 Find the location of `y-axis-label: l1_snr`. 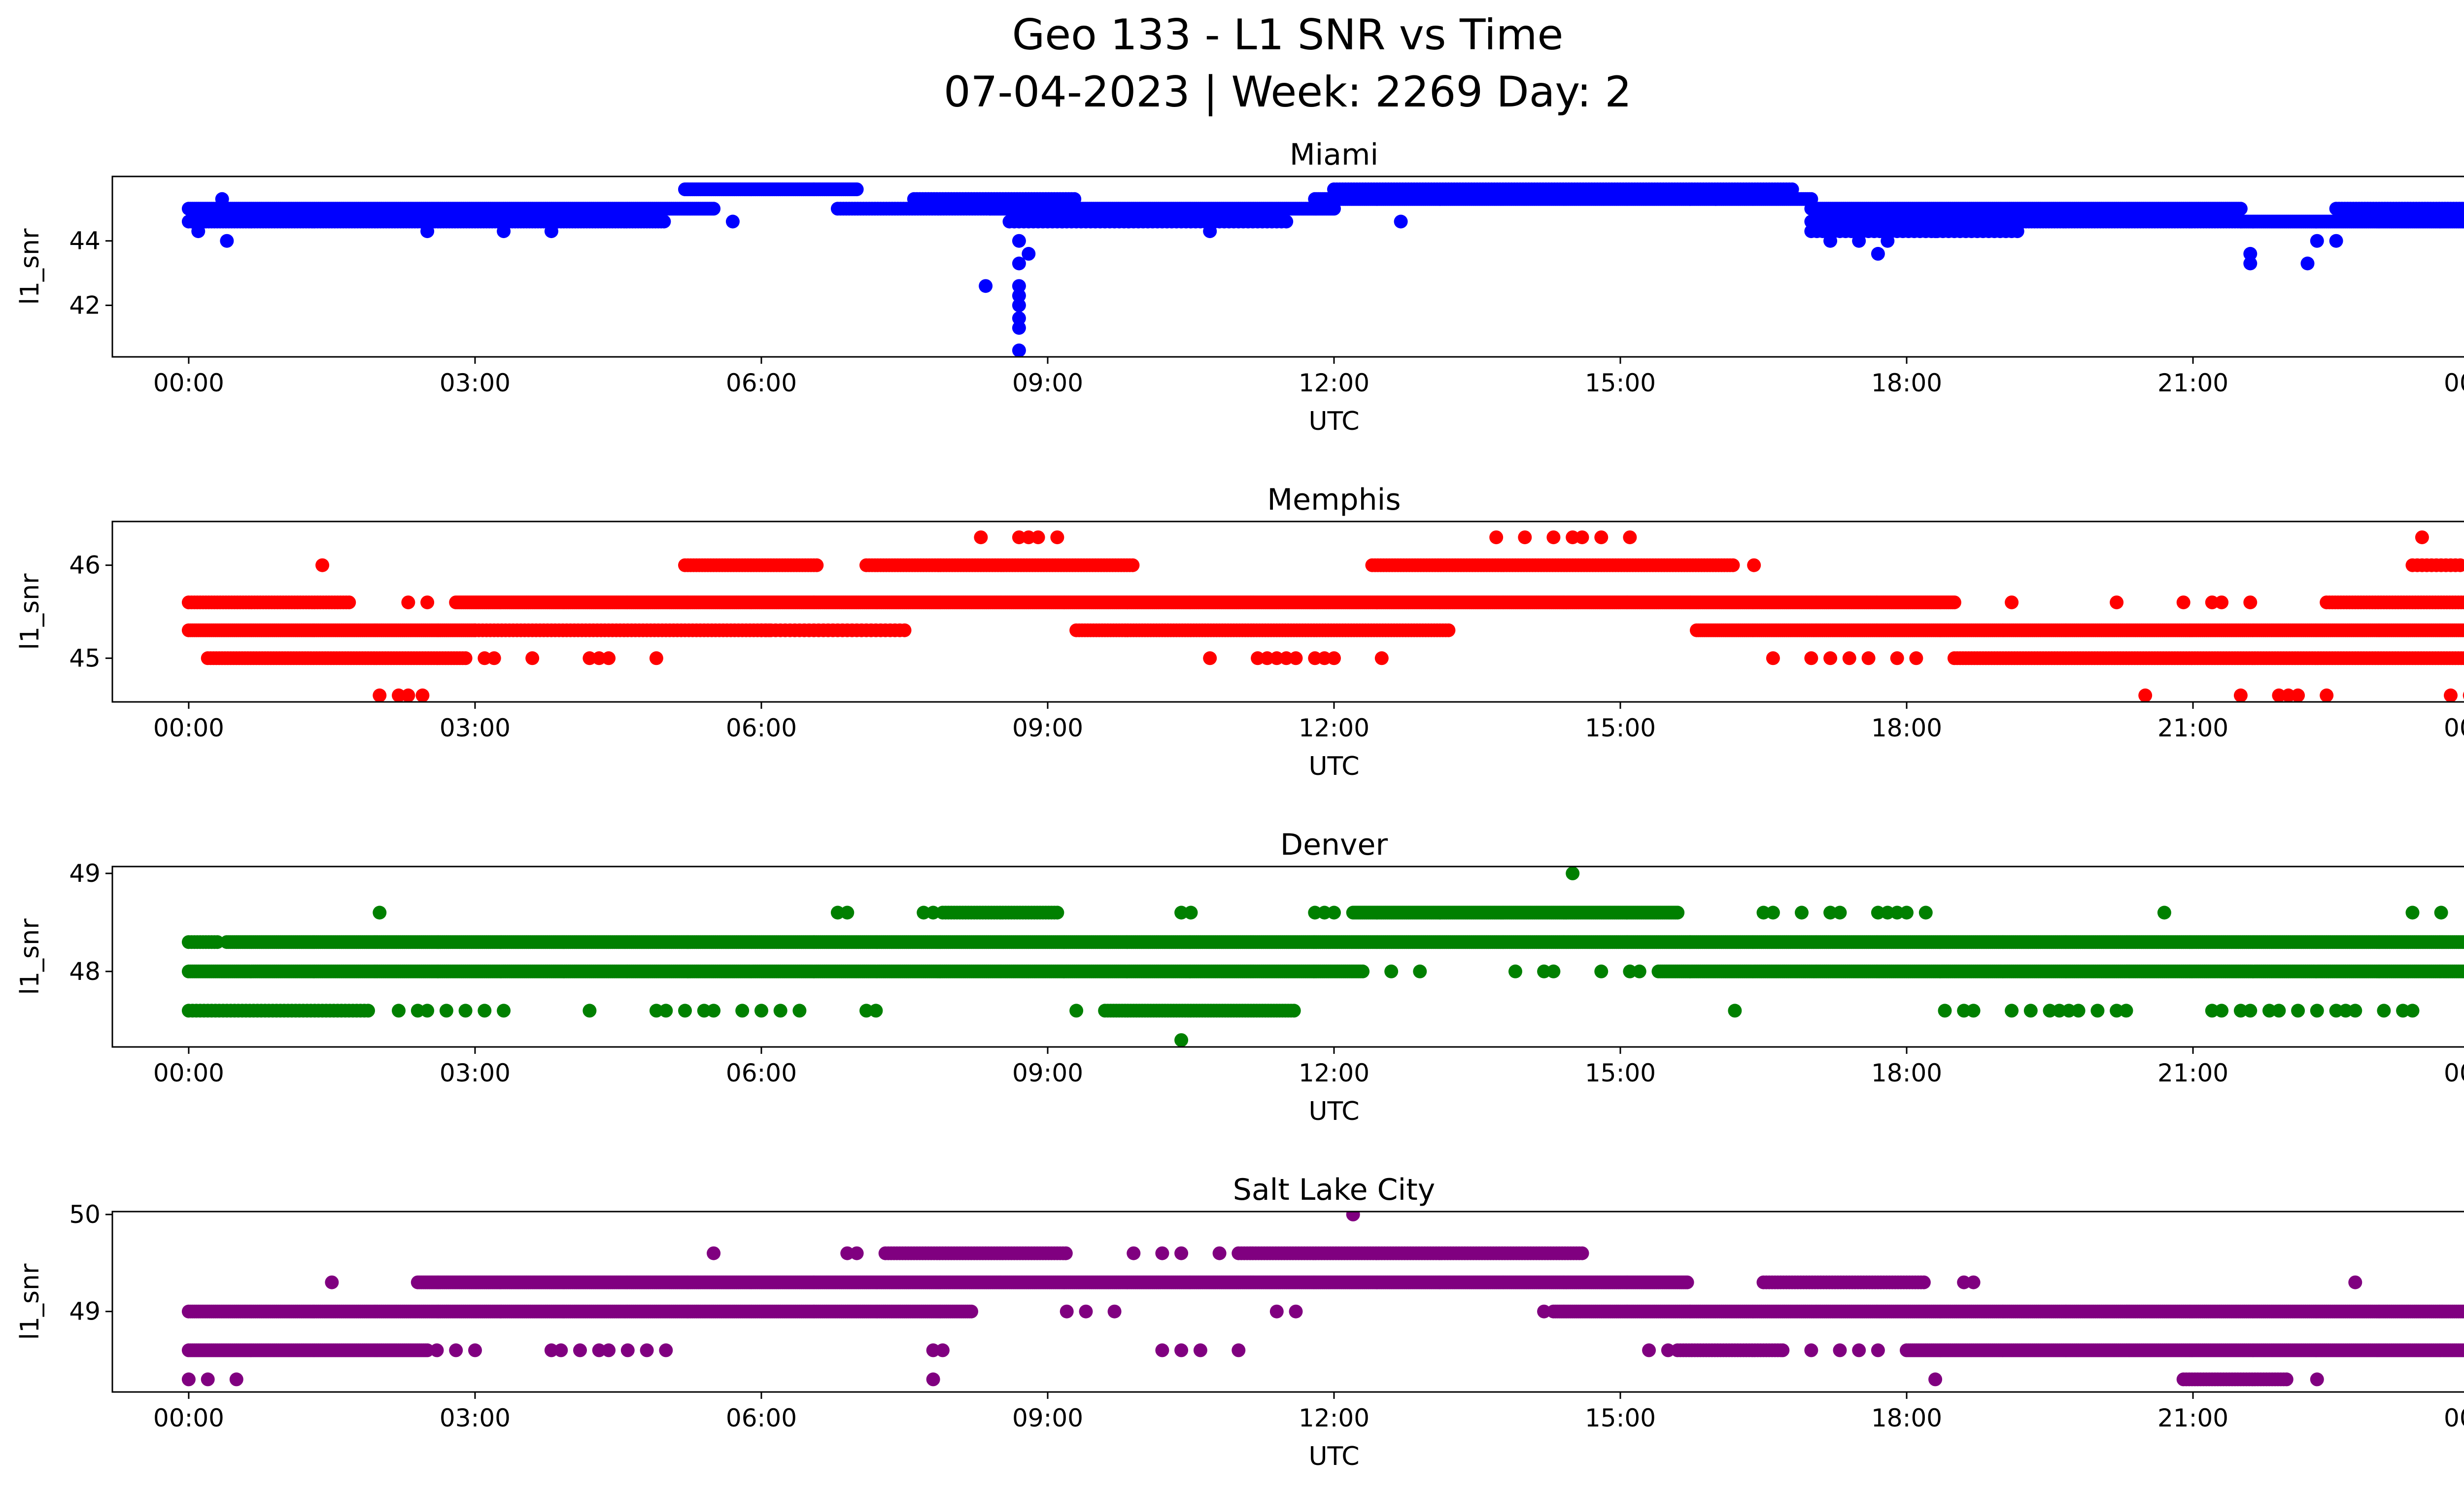

y-axis-label: l1_snr is located at coordinates (30, 611).